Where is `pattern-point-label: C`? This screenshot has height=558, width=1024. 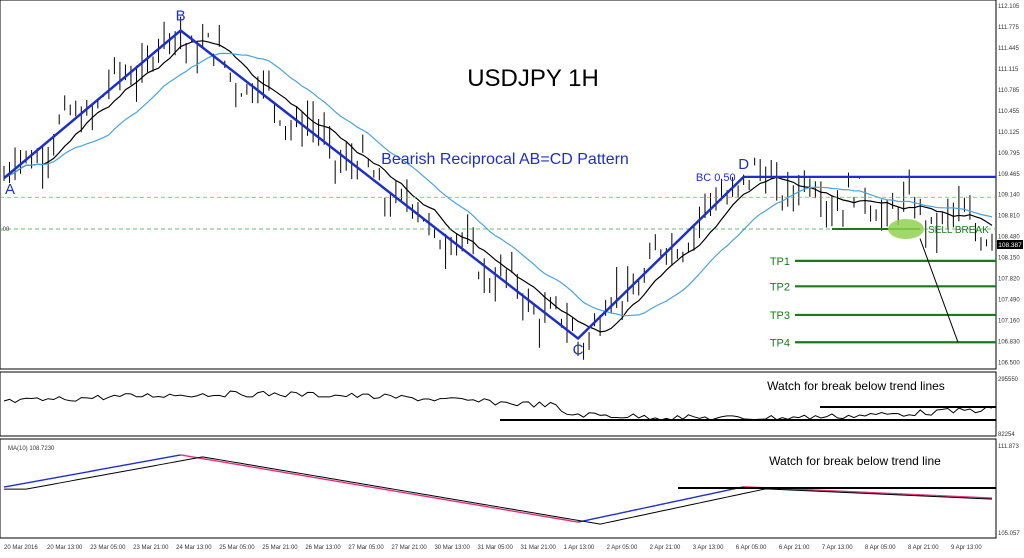
pattern-point-label: C is located at coordinates (578, 349).